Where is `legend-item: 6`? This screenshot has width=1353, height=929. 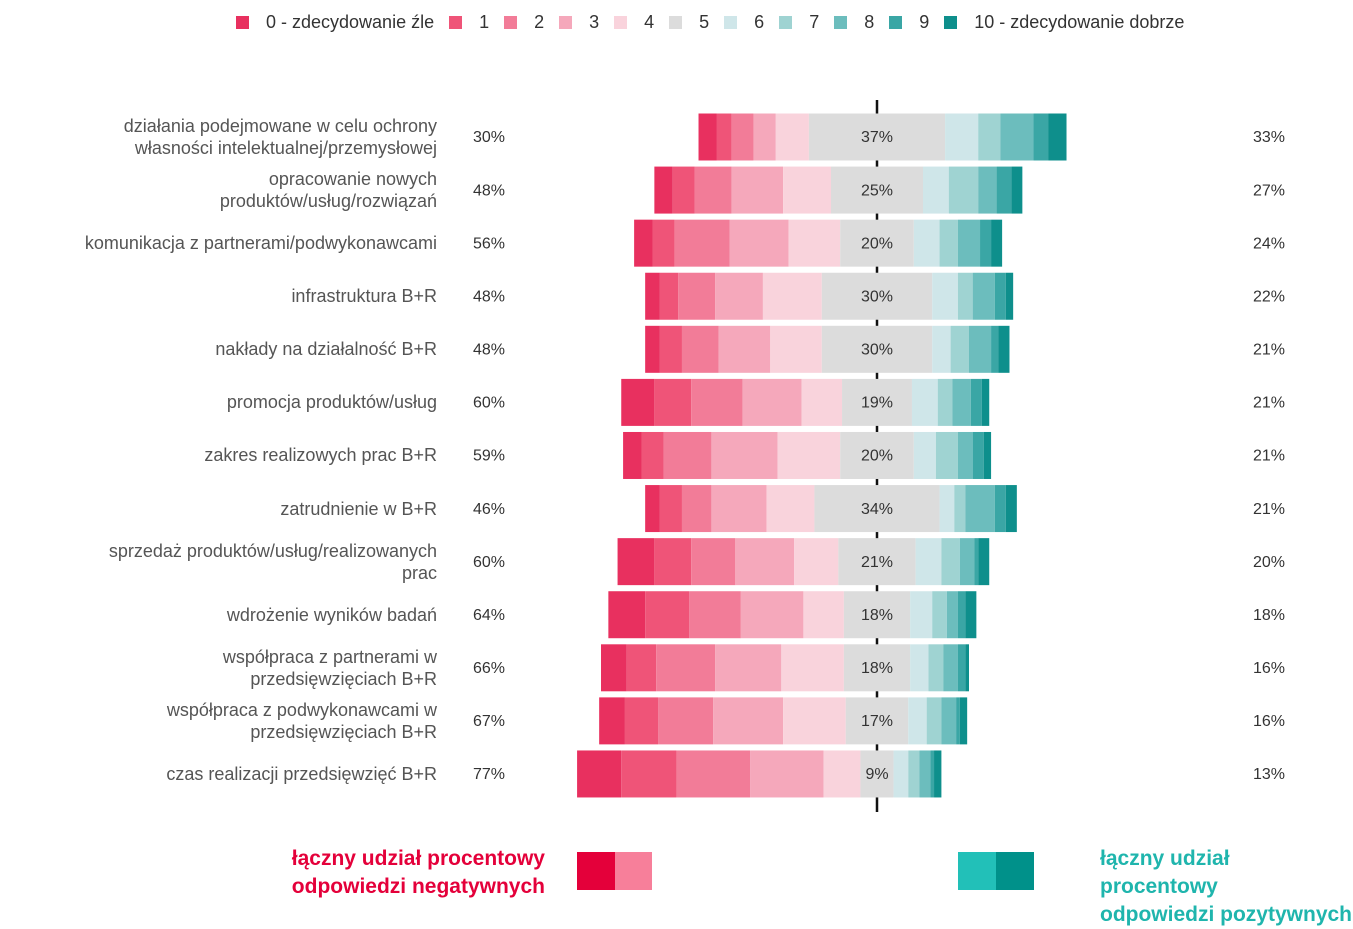 legend-item: 6 is located at coordinates (744, 22).